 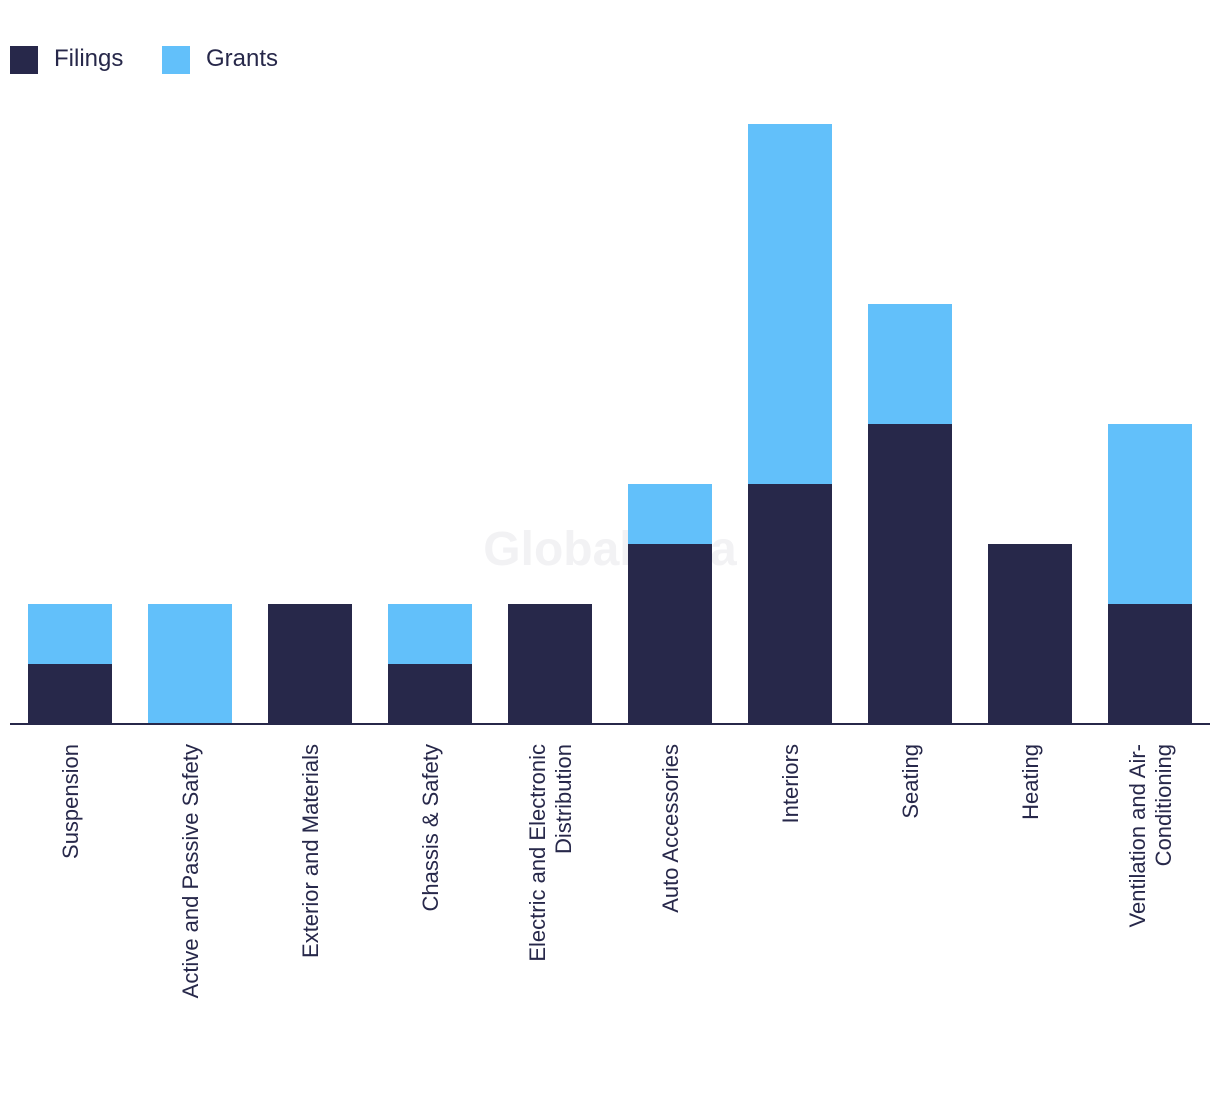 I want to click on legend-swatch-grants, so click(x=176, y=60).